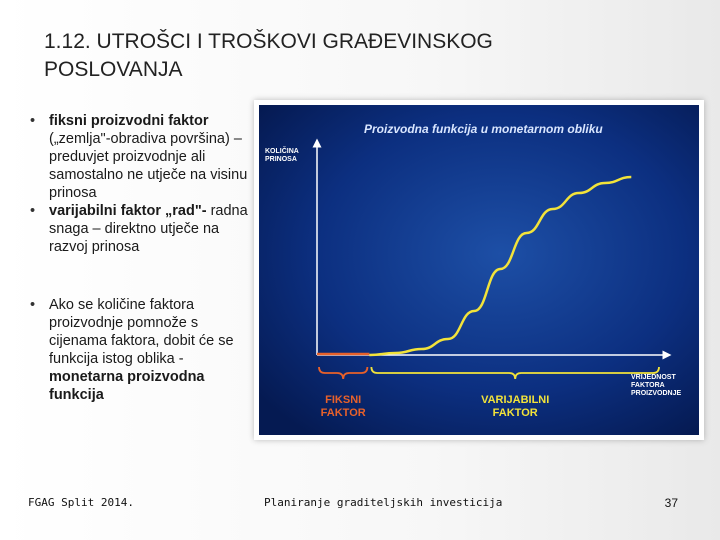 Image resolution: width=720 pixels, height=540 pixels. What do you see at coordinates (343, 406) in the screenshot?
I see `region-label: FIKSNI FAKTOR` at bounding box center [343, 406].